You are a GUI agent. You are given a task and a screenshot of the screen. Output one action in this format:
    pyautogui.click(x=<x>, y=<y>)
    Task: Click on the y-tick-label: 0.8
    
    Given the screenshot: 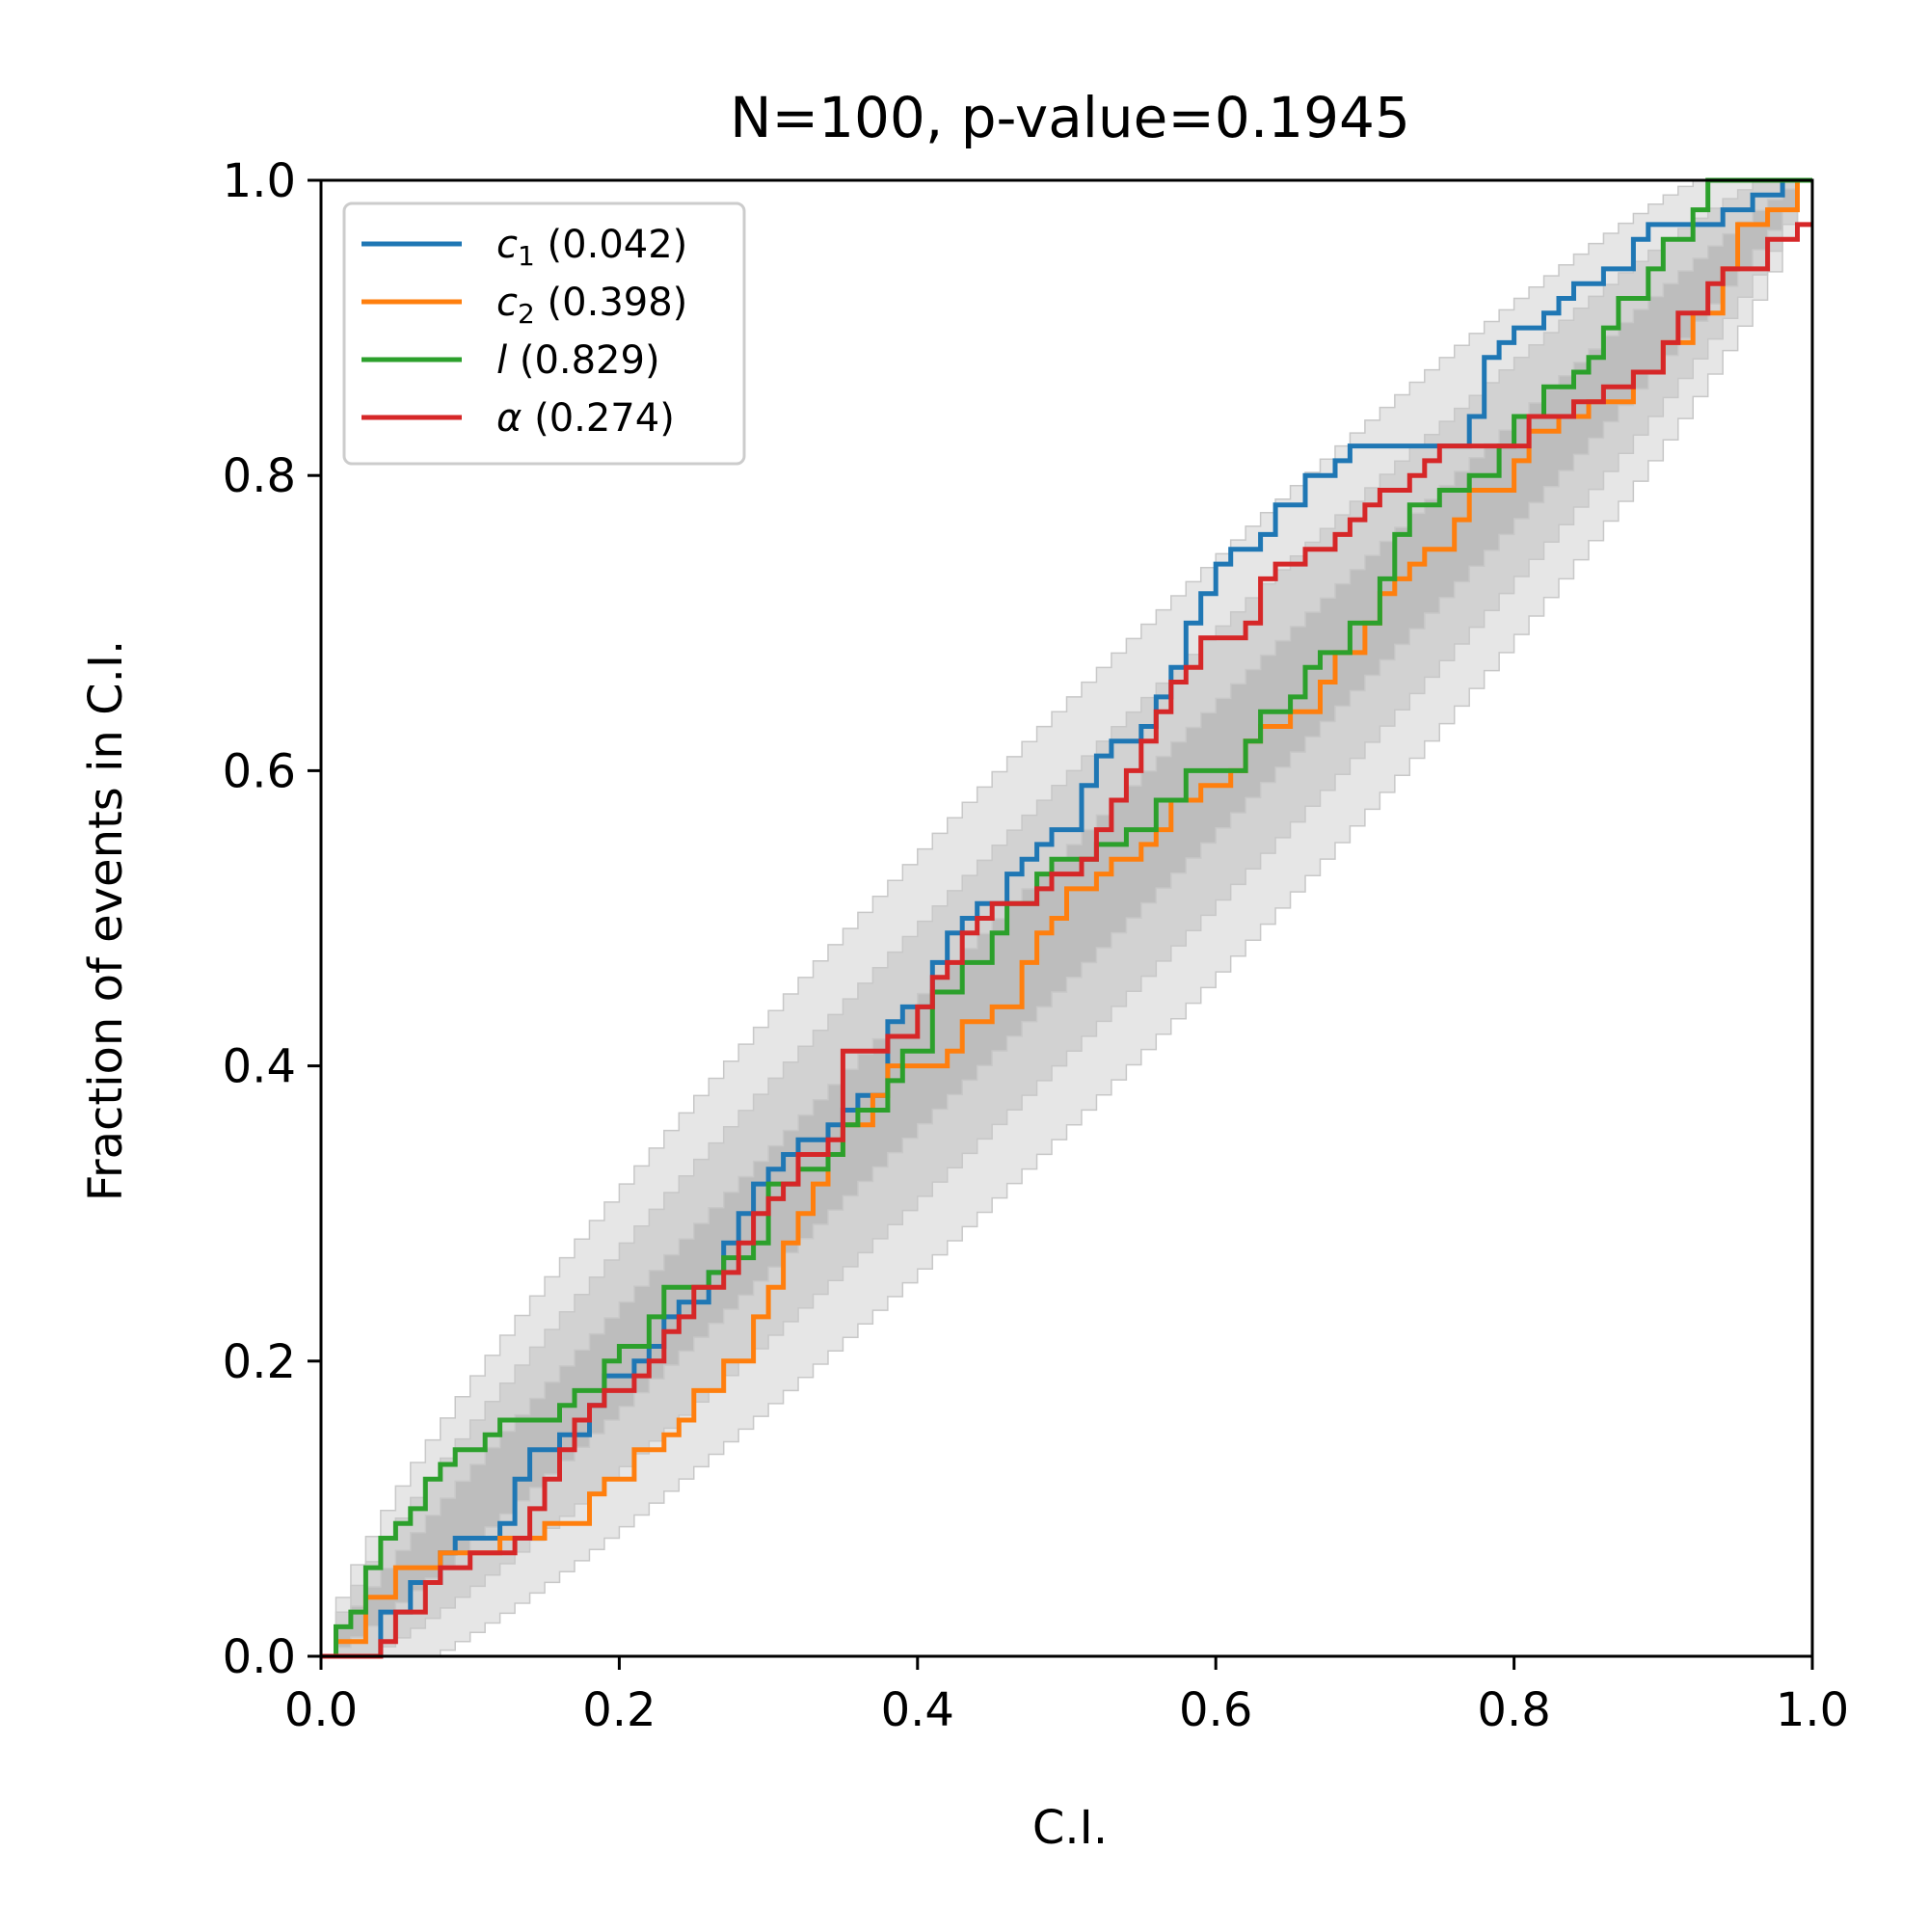 What is the action you would take?
    pyautogui.click(x=260, y=476)
    